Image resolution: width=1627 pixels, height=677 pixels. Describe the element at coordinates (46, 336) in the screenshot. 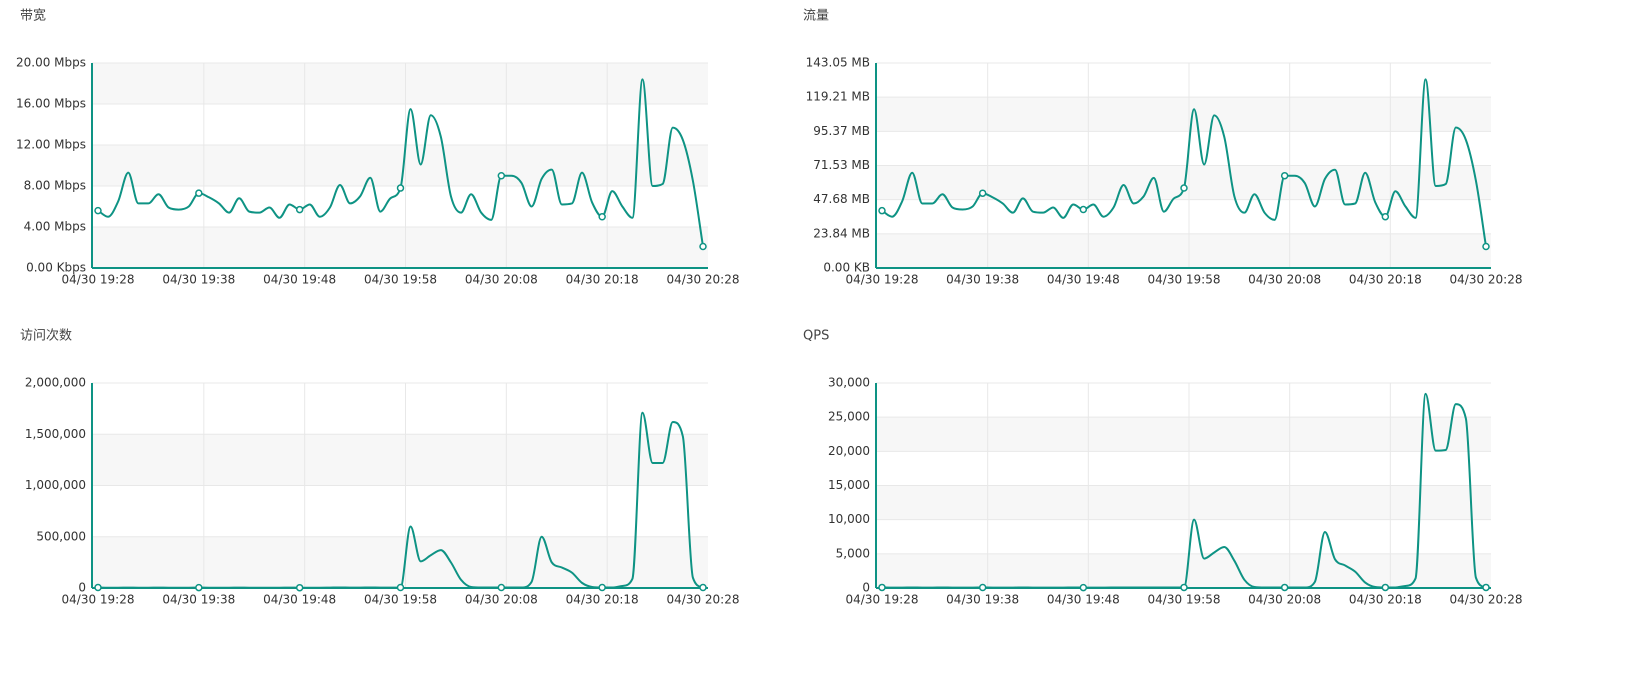

I see `chart-title: 访问次数` at that location.